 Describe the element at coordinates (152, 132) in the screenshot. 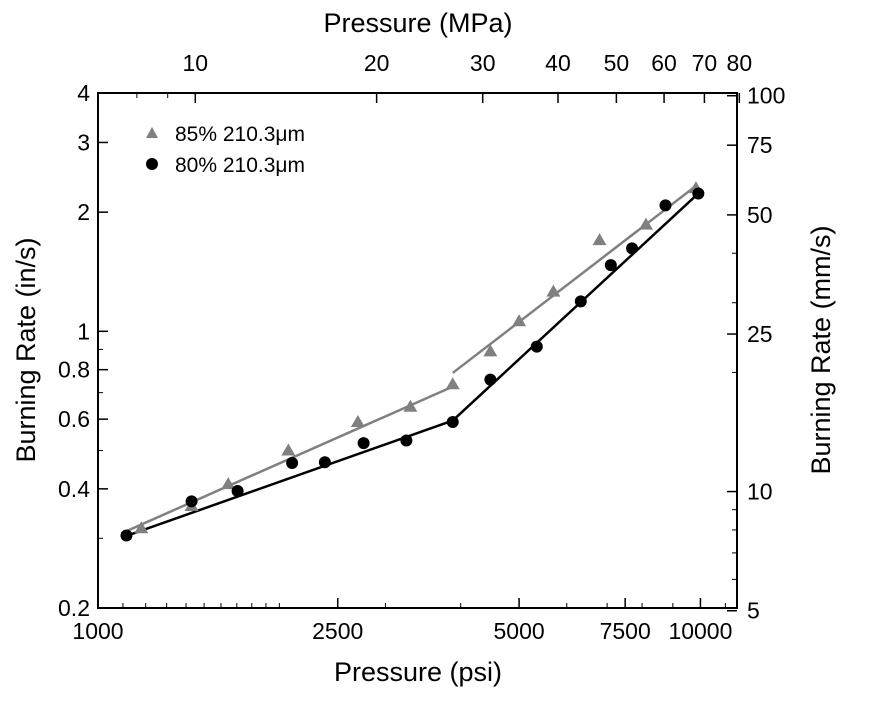

I see `legend-triangle-marker` at that location.